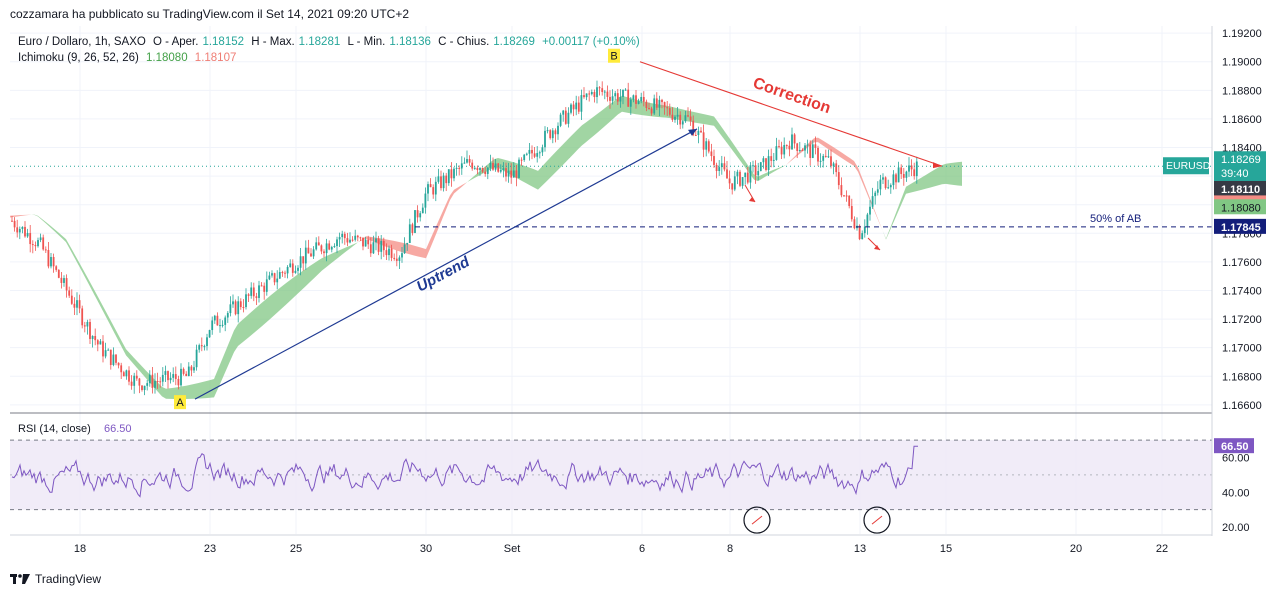 This screenshot has height=598, width=1280. What do you see at coordinates (296, 549) in the screenshot?
I see `x-tick-label: 25` at bounding box center [296, 549].